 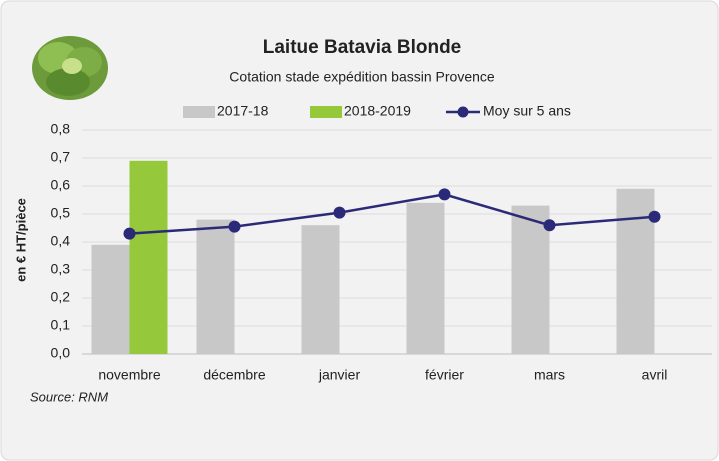 I want to click on y-tick-label: 0,4, so click(x=61, y=241).